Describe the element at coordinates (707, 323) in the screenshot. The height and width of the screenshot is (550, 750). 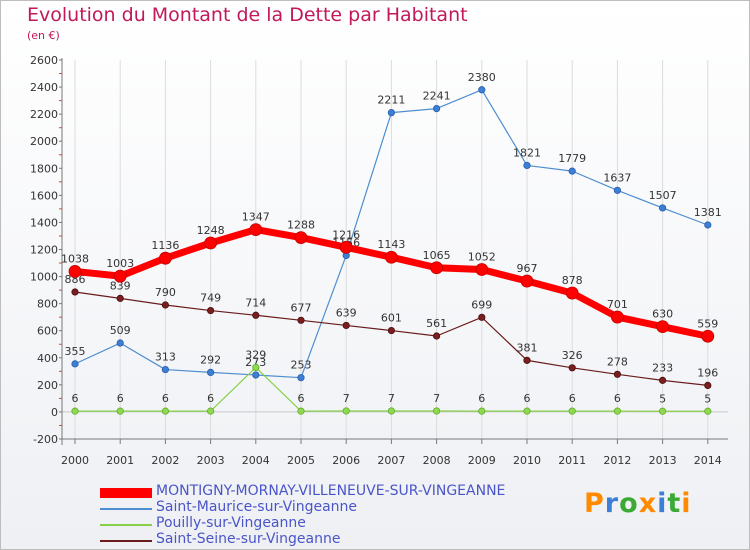
I see `data-label: 559` at that location.